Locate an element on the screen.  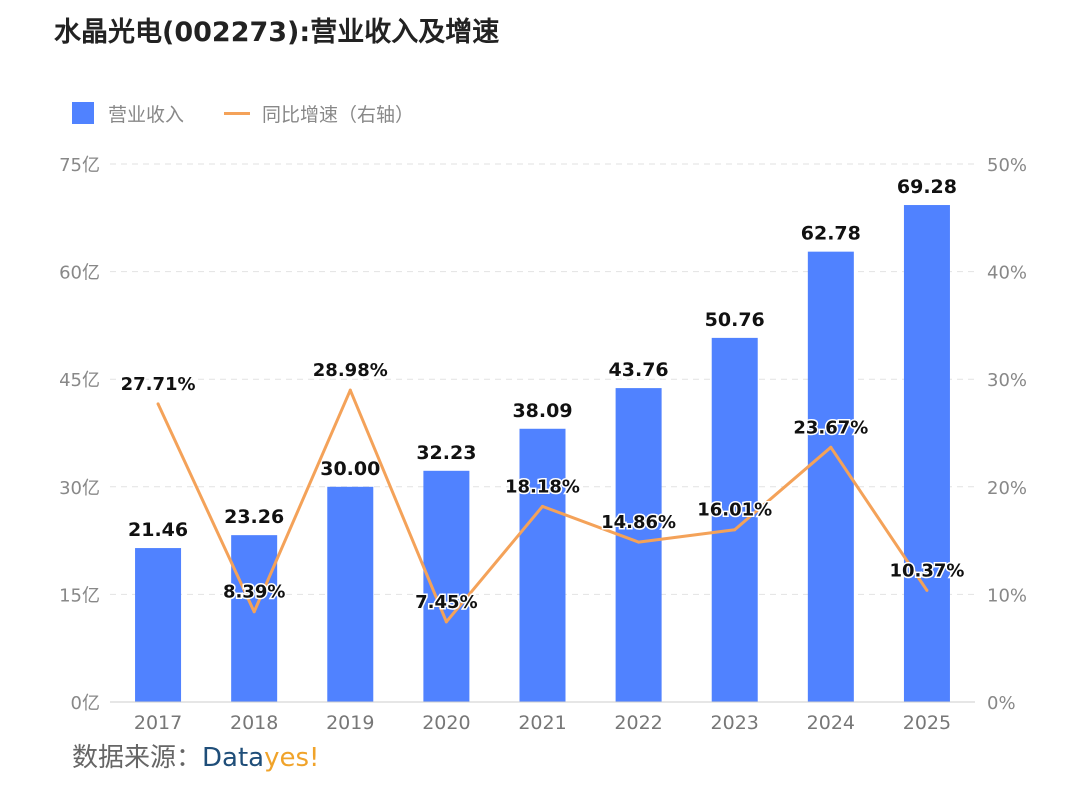
bar-value-label: 21.46 is located at coordinates (158, 530).